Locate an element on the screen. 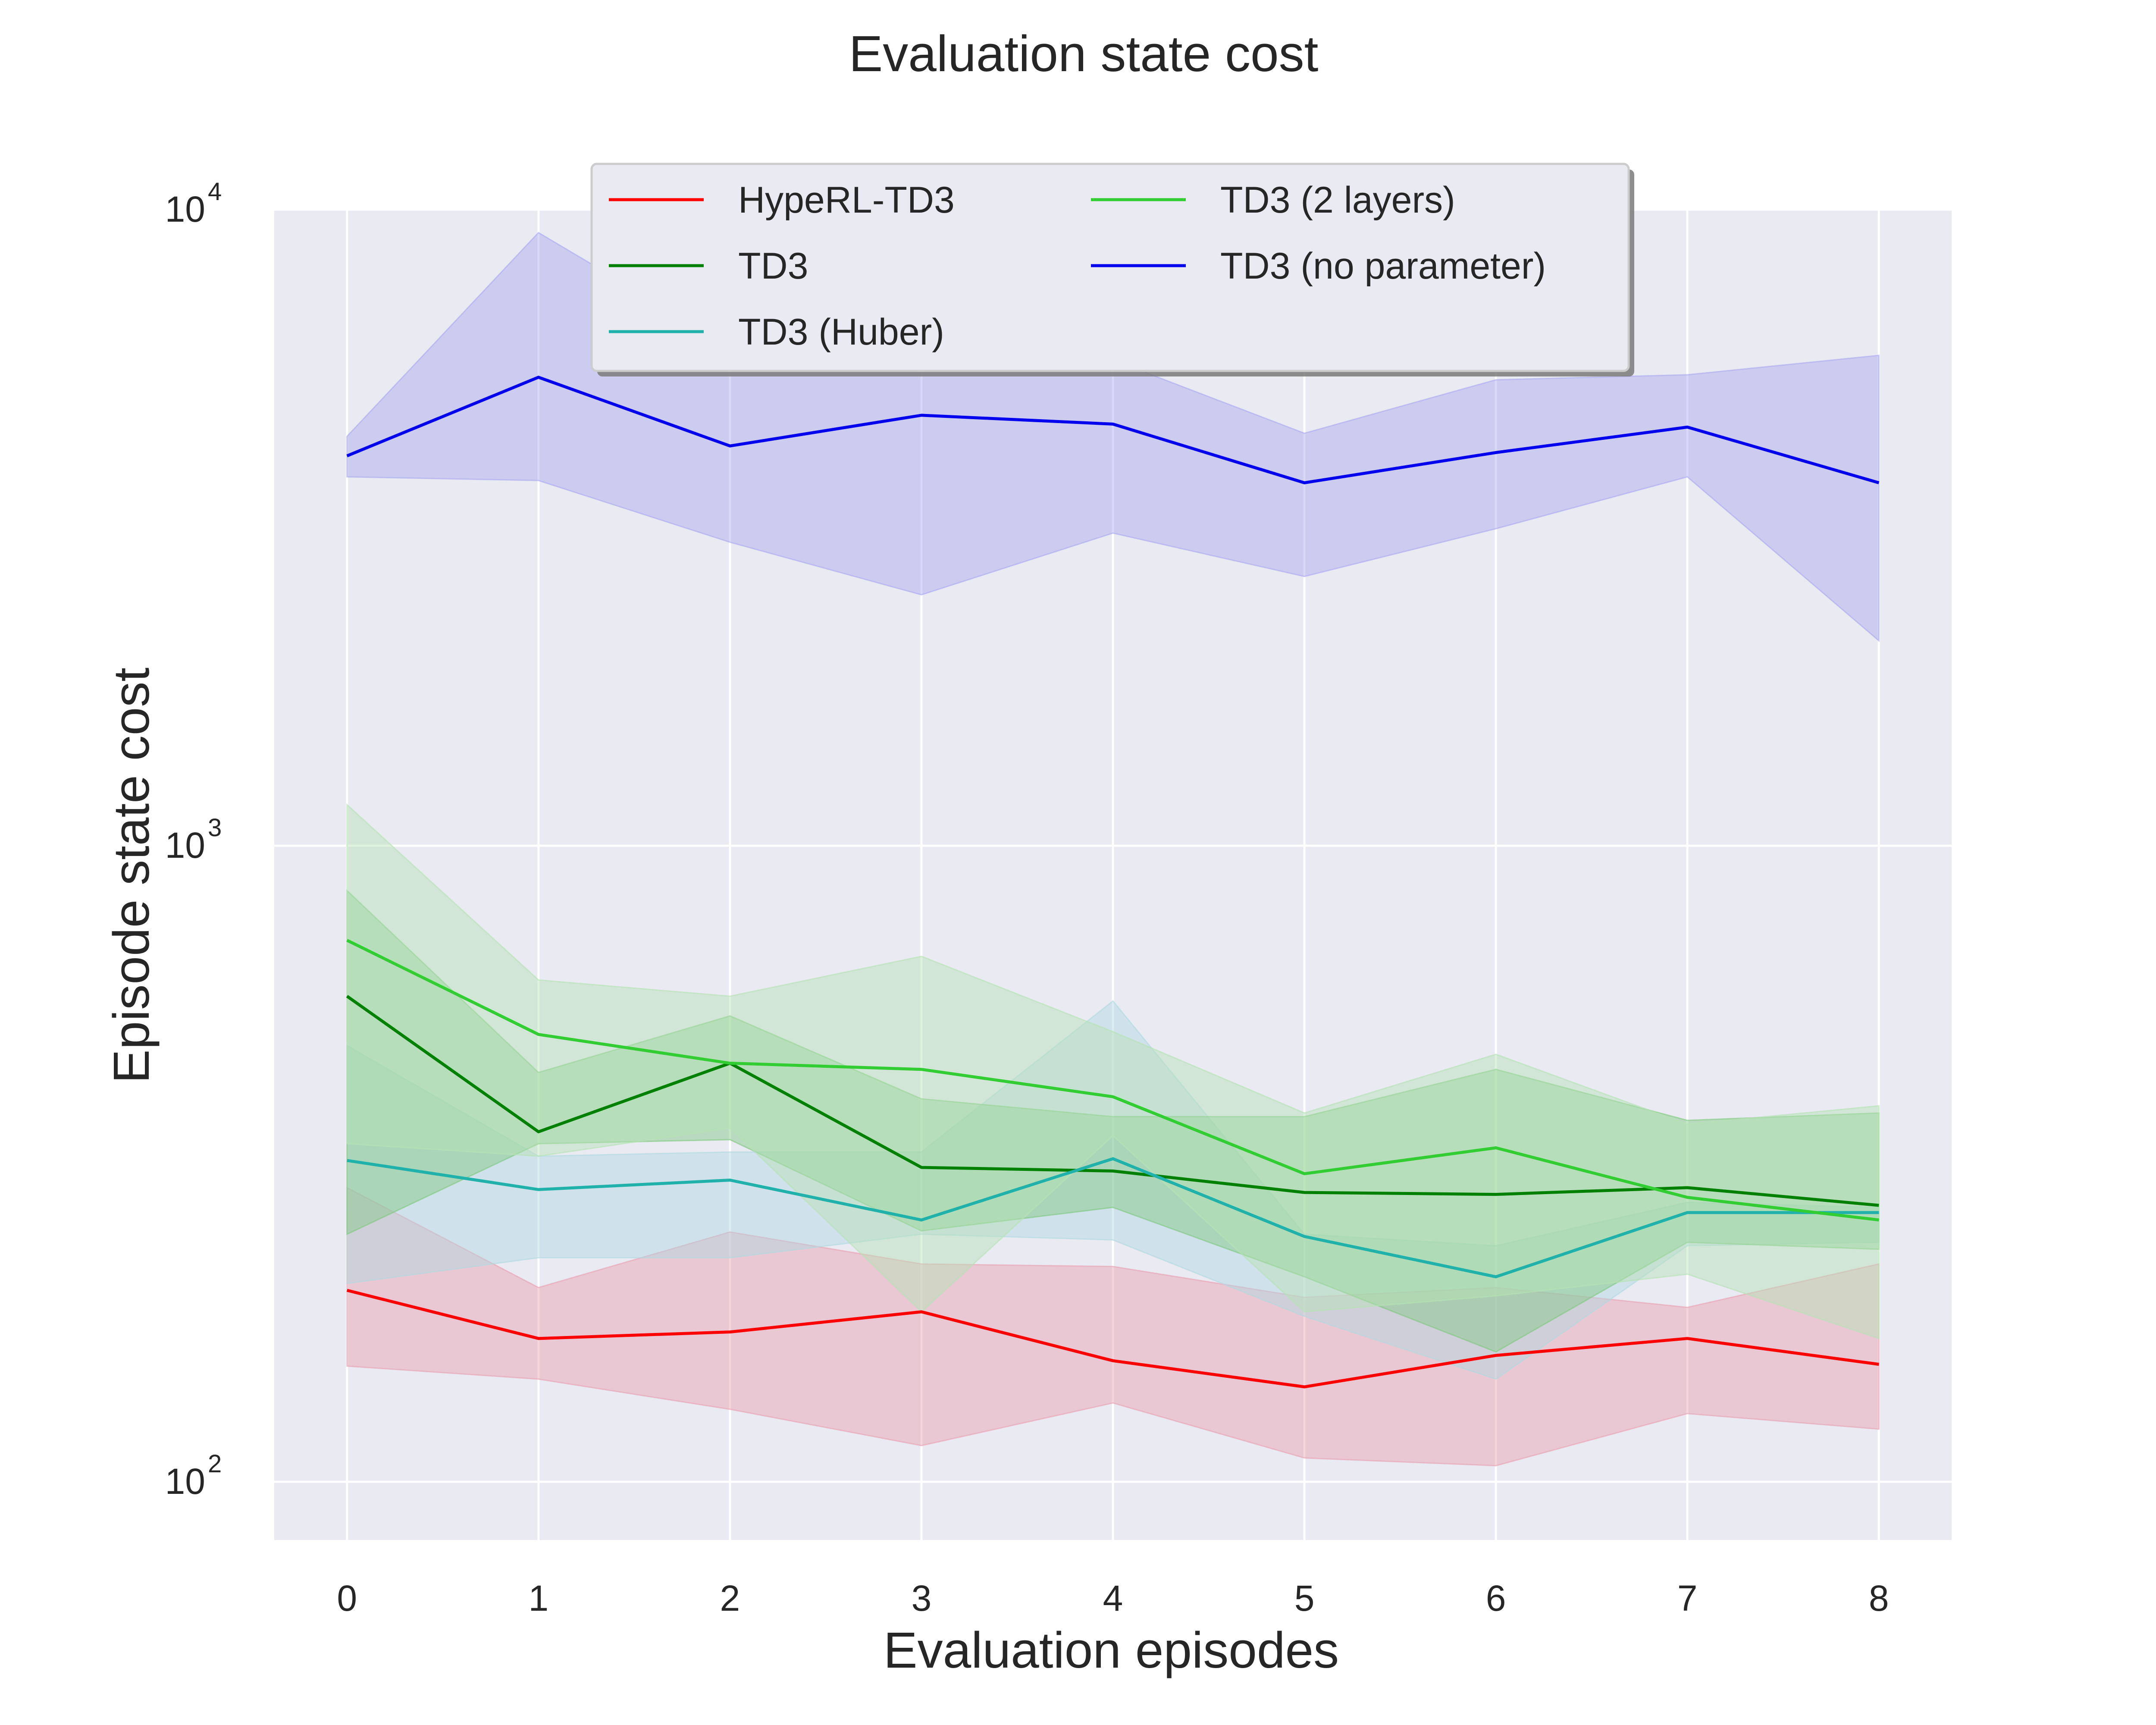 This screenshot has height=1725, width=2156. x-tick-label: 2 is located at coordinates (730, 1598).